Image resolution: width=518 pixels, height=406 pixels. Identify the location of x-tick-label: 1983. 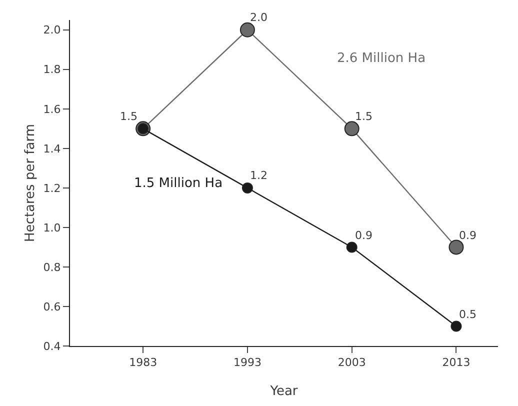
(143, 363).